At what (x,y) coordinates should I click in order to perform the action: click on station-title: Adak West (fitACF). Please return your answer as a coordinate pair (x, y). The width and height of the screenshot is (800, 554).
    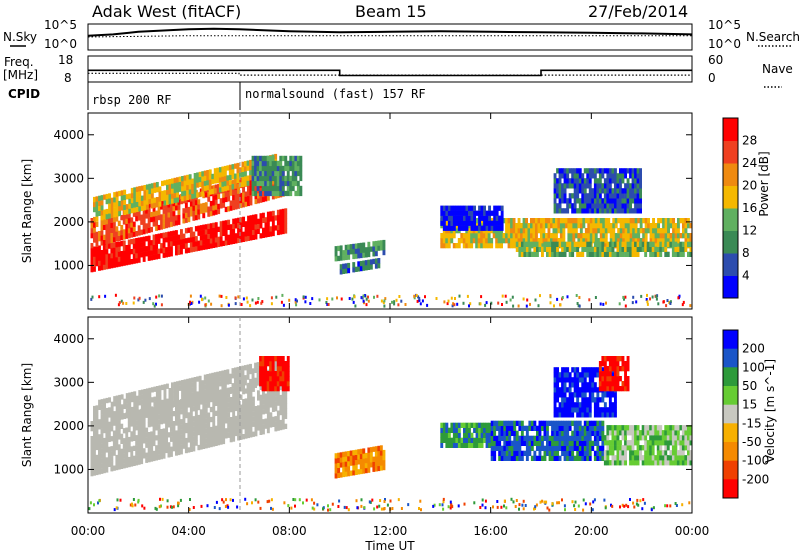
    Looking at the image, I should click on (166, 11).